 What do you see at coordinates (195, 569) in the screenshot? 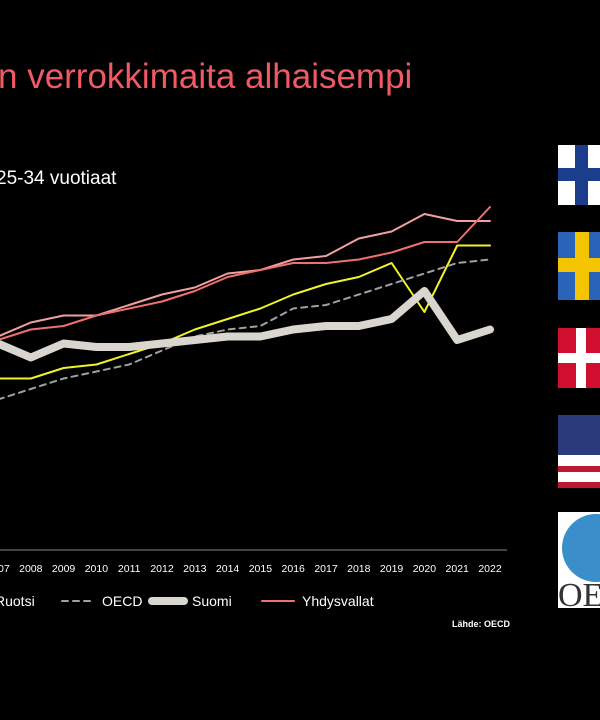
I see `x-tick-label: 2013` at bounding box center [195, 569].